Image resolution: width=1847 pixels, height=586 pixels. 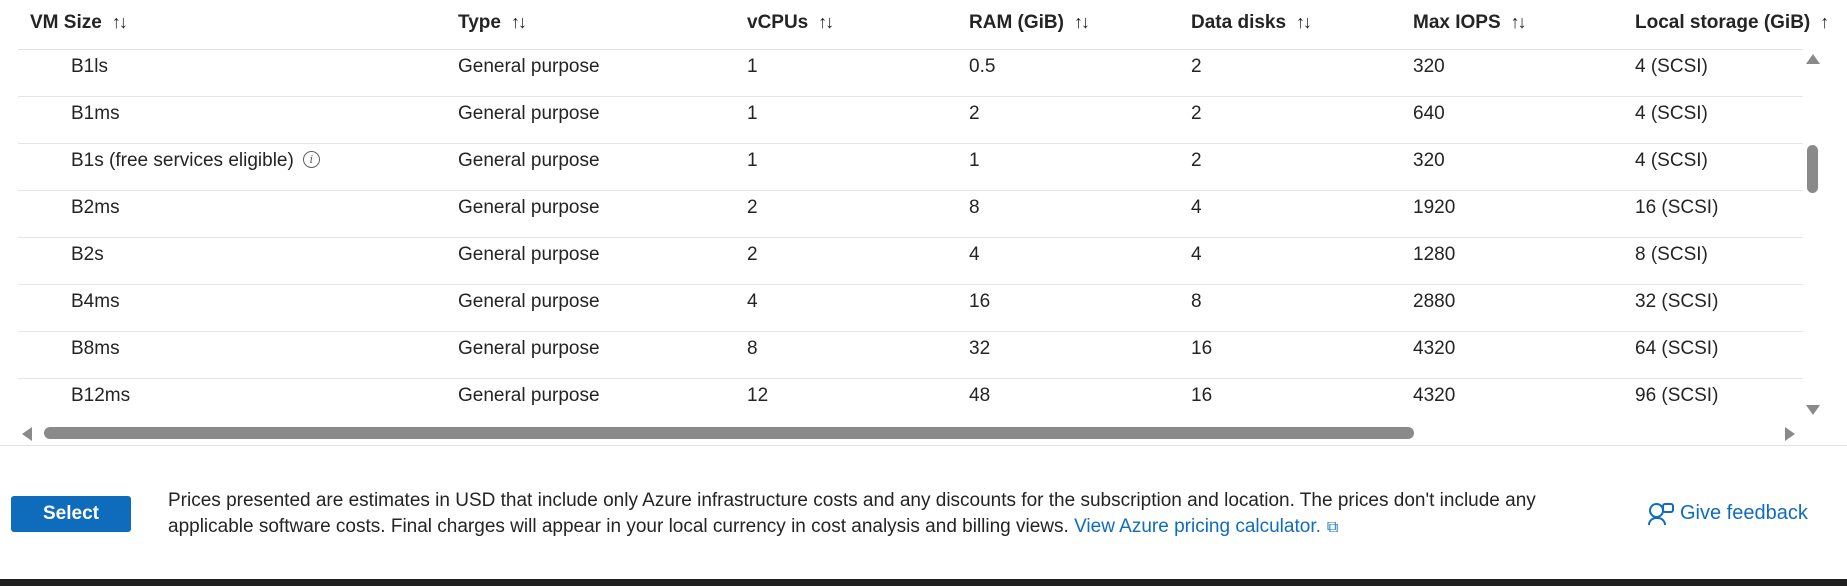 I want to click on scroll-right-icon, so click(x=1790, y=434).